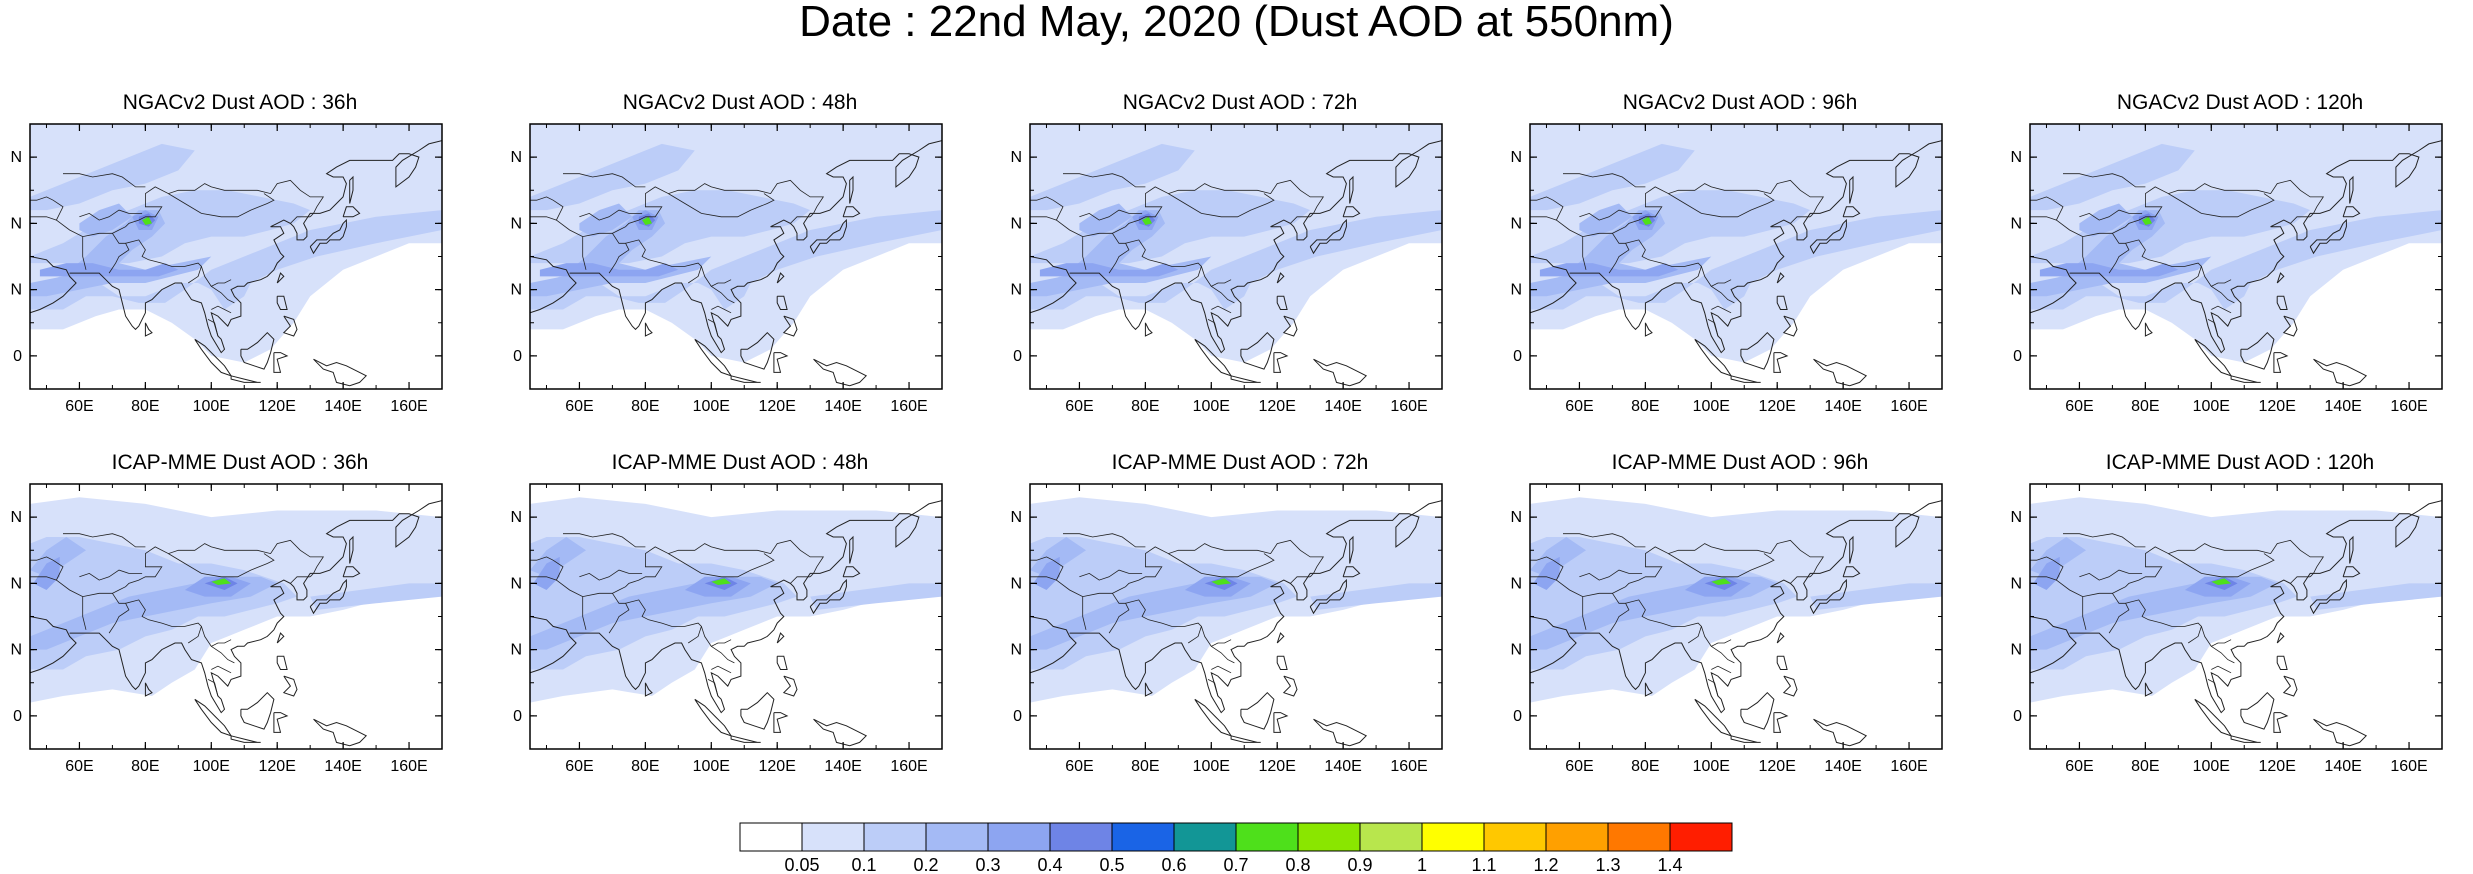 Image resolution: width=2473 pixels, height=874 pixels. Describe the element at coordinates (2240, 462) in the screenshot. I see `panel-title: ICAP-MME Dust AOD : 120h` at that location.